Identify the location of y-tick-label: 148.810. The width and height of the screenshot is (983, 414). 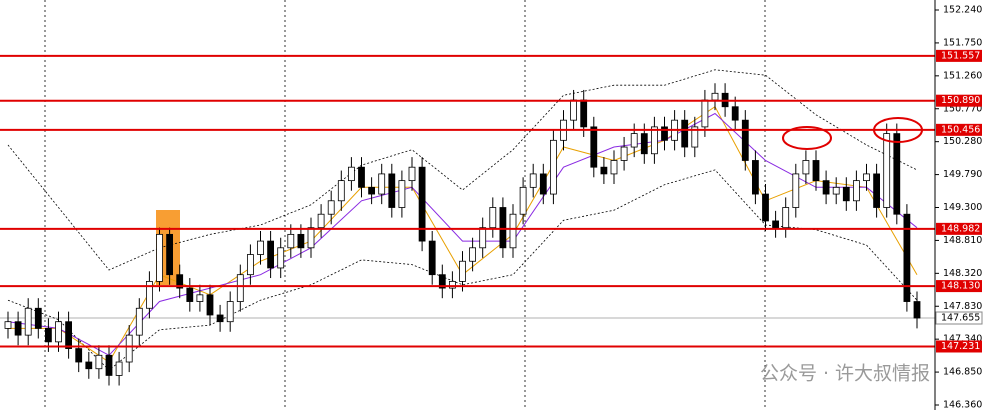
(962, 240).